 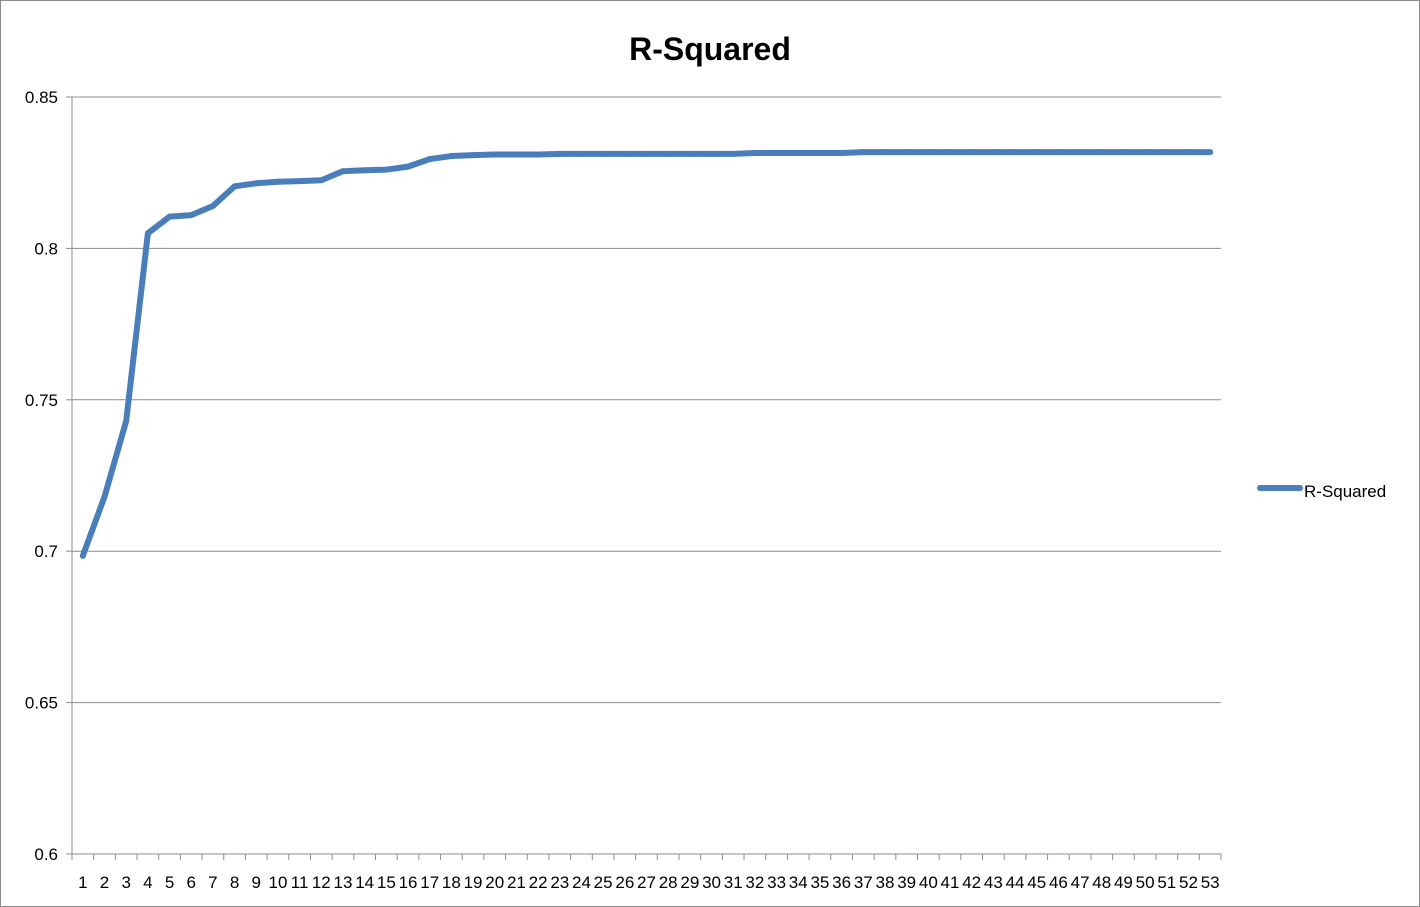 What do you see at coordinates (711, 882) in the screenshot?
I see `x-tick-label: 30` at bounding box center [711, 882].